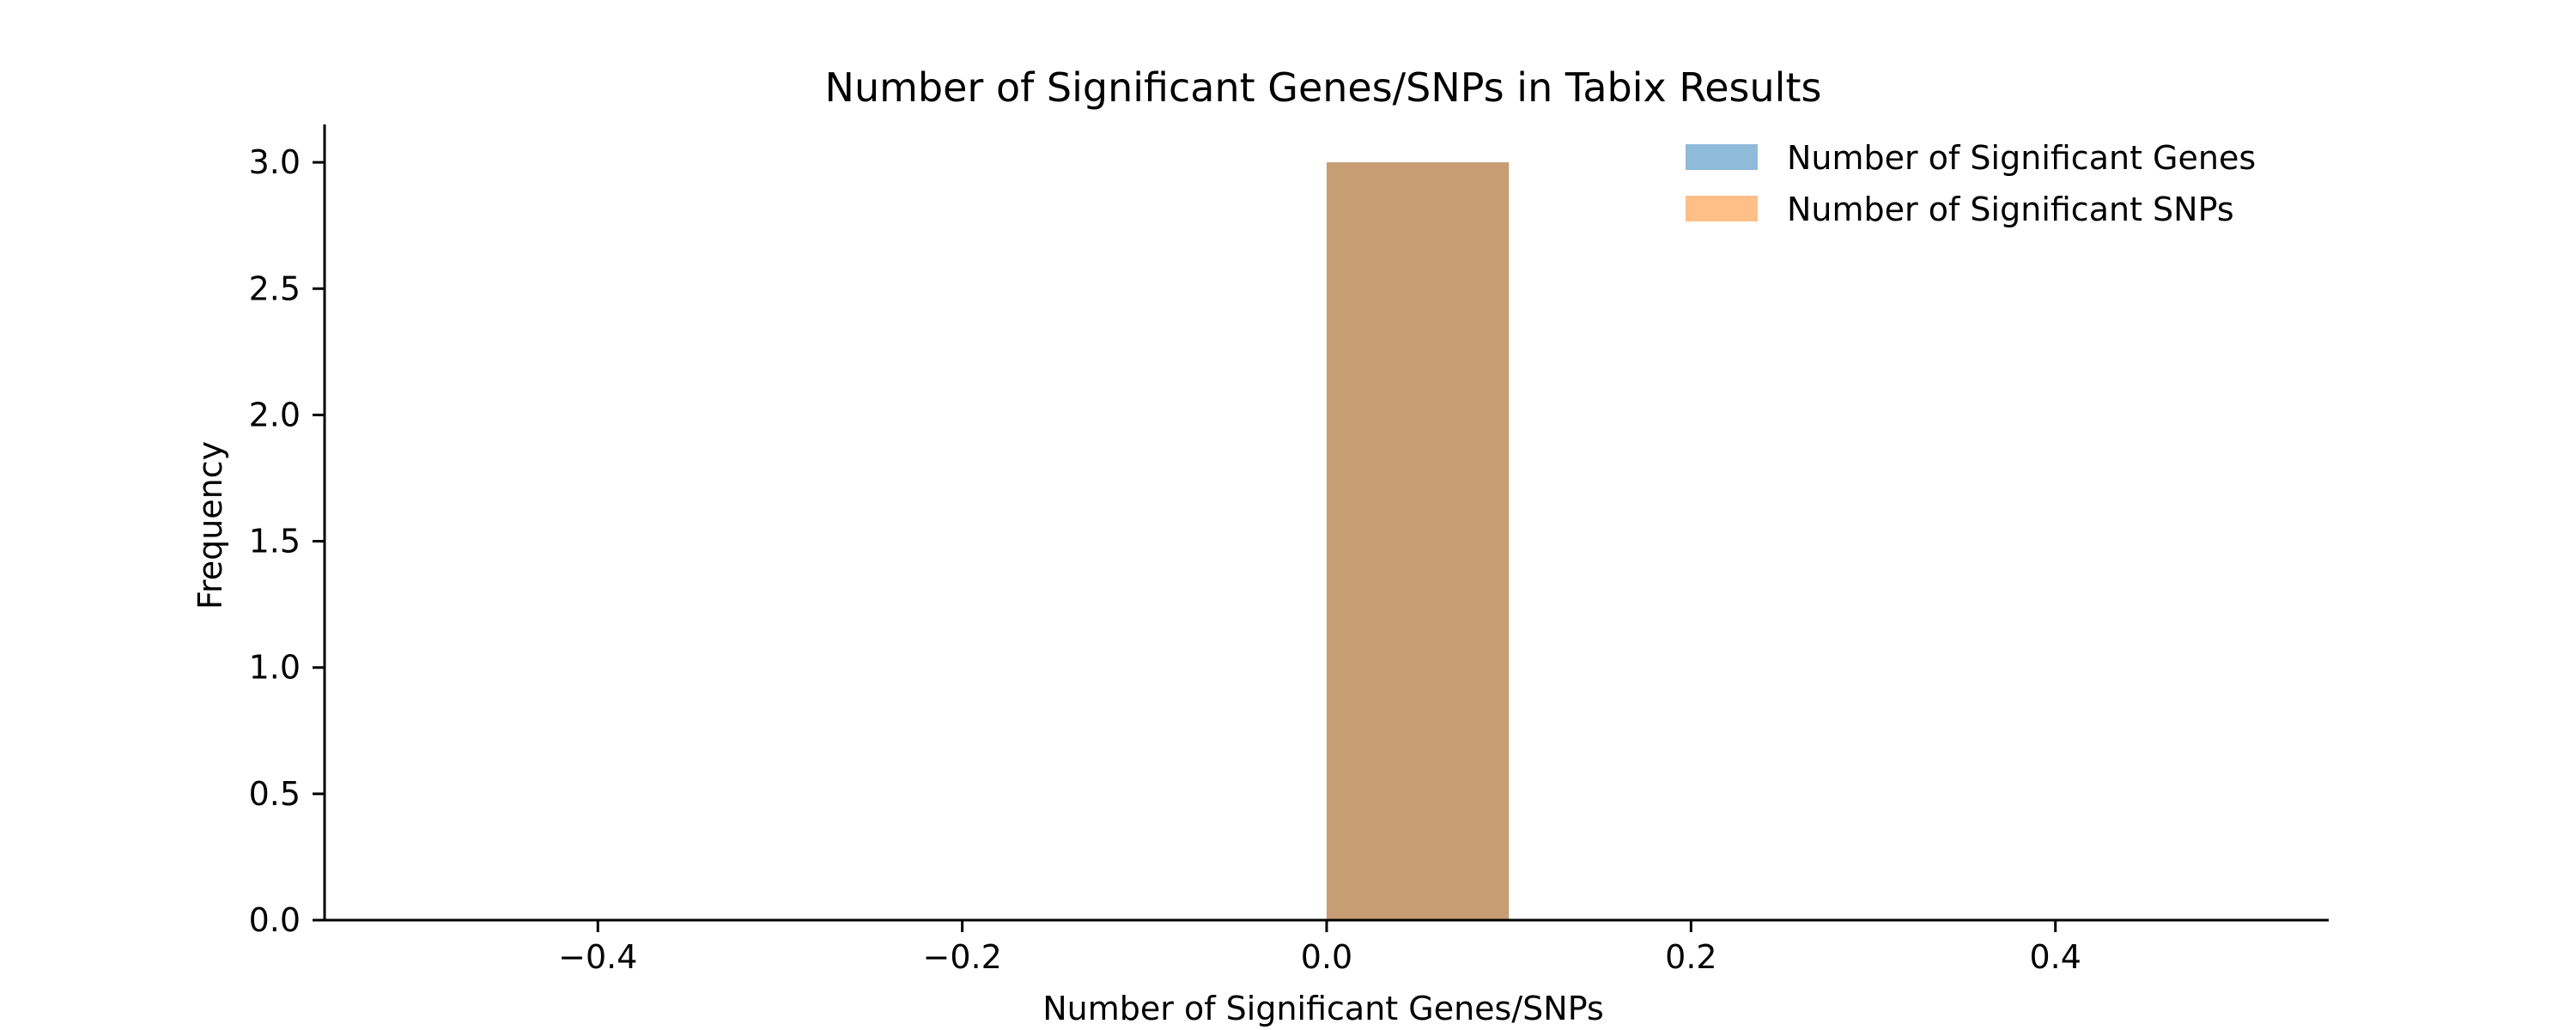  I want to click on y-tick-label: 3.0, so click(275, 162).